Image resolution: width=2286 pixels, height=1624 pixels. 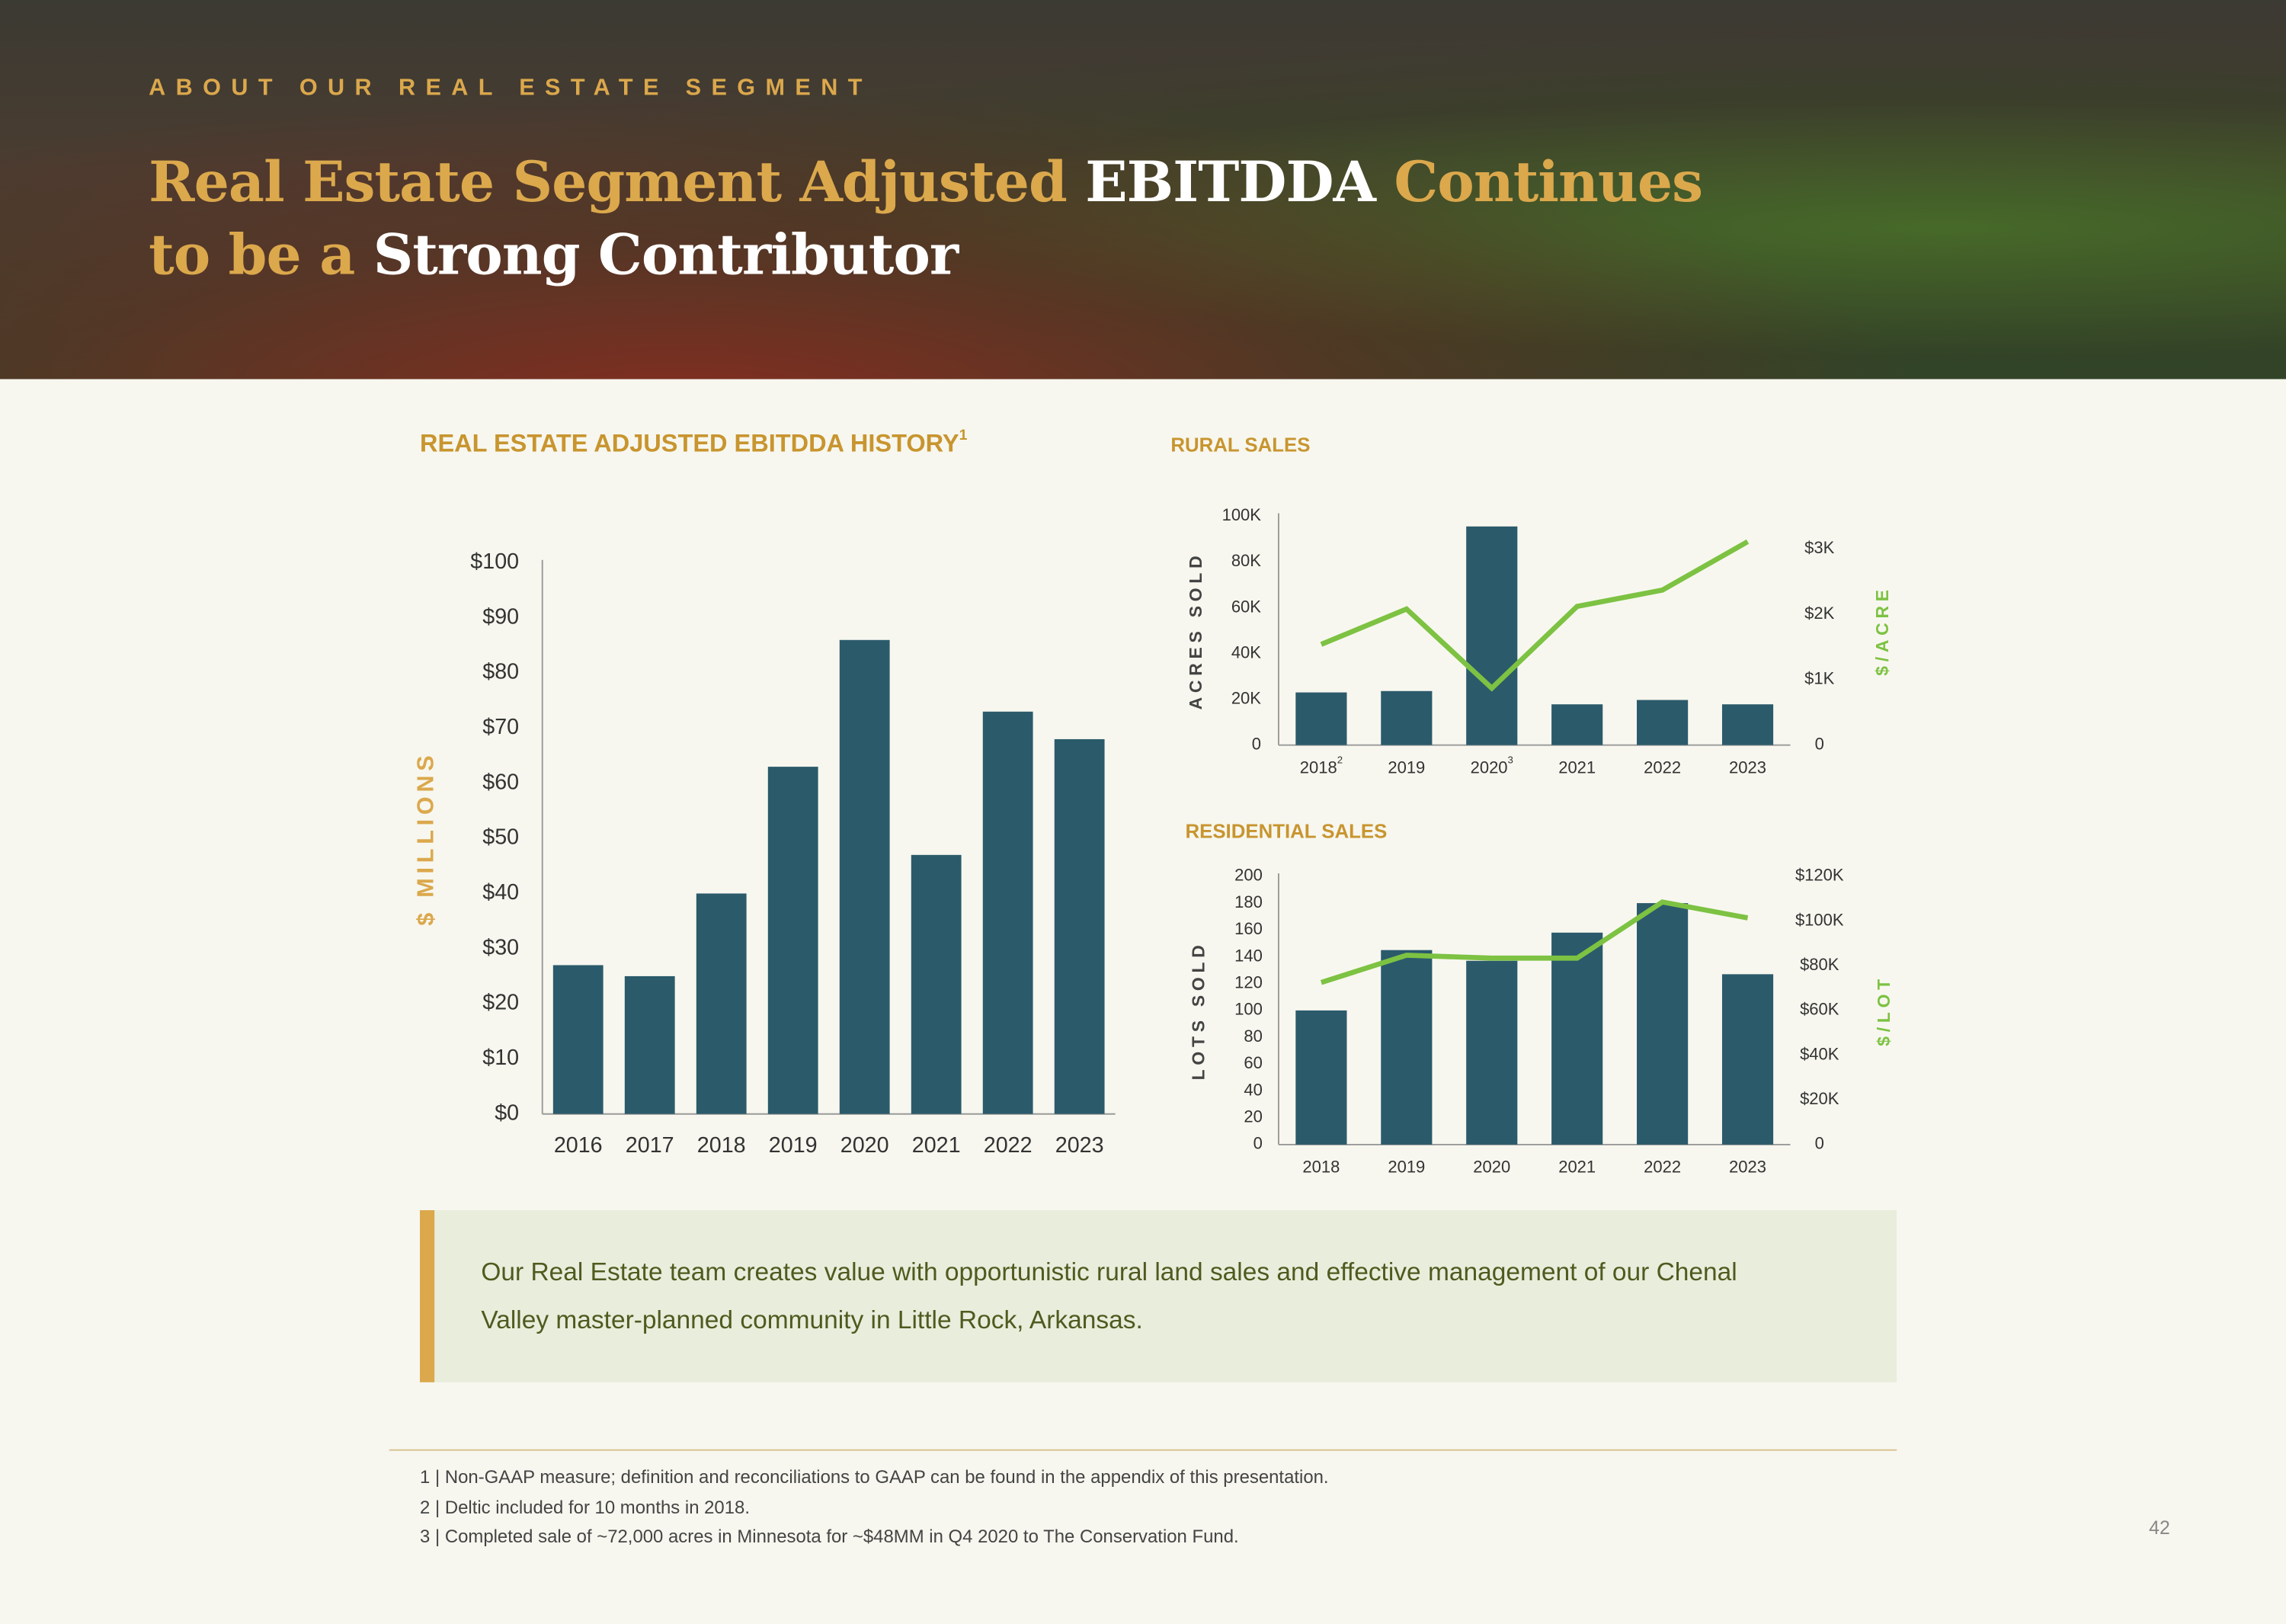 What do you see at coordinates (1248, 955) in the screenshot?
I see `y-tick-label: 140` at bounding box center [1248, 955].